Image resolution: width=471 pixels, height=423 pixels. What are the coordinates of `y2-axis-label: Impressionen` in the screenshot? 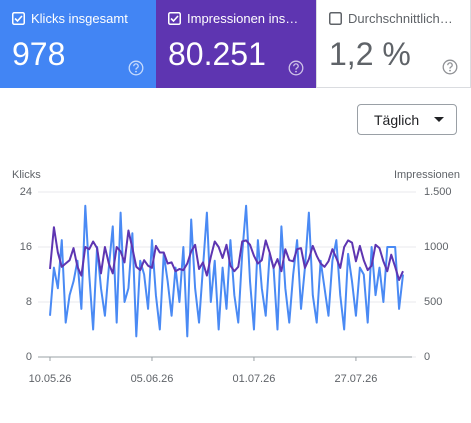 It's located at (427, 175).